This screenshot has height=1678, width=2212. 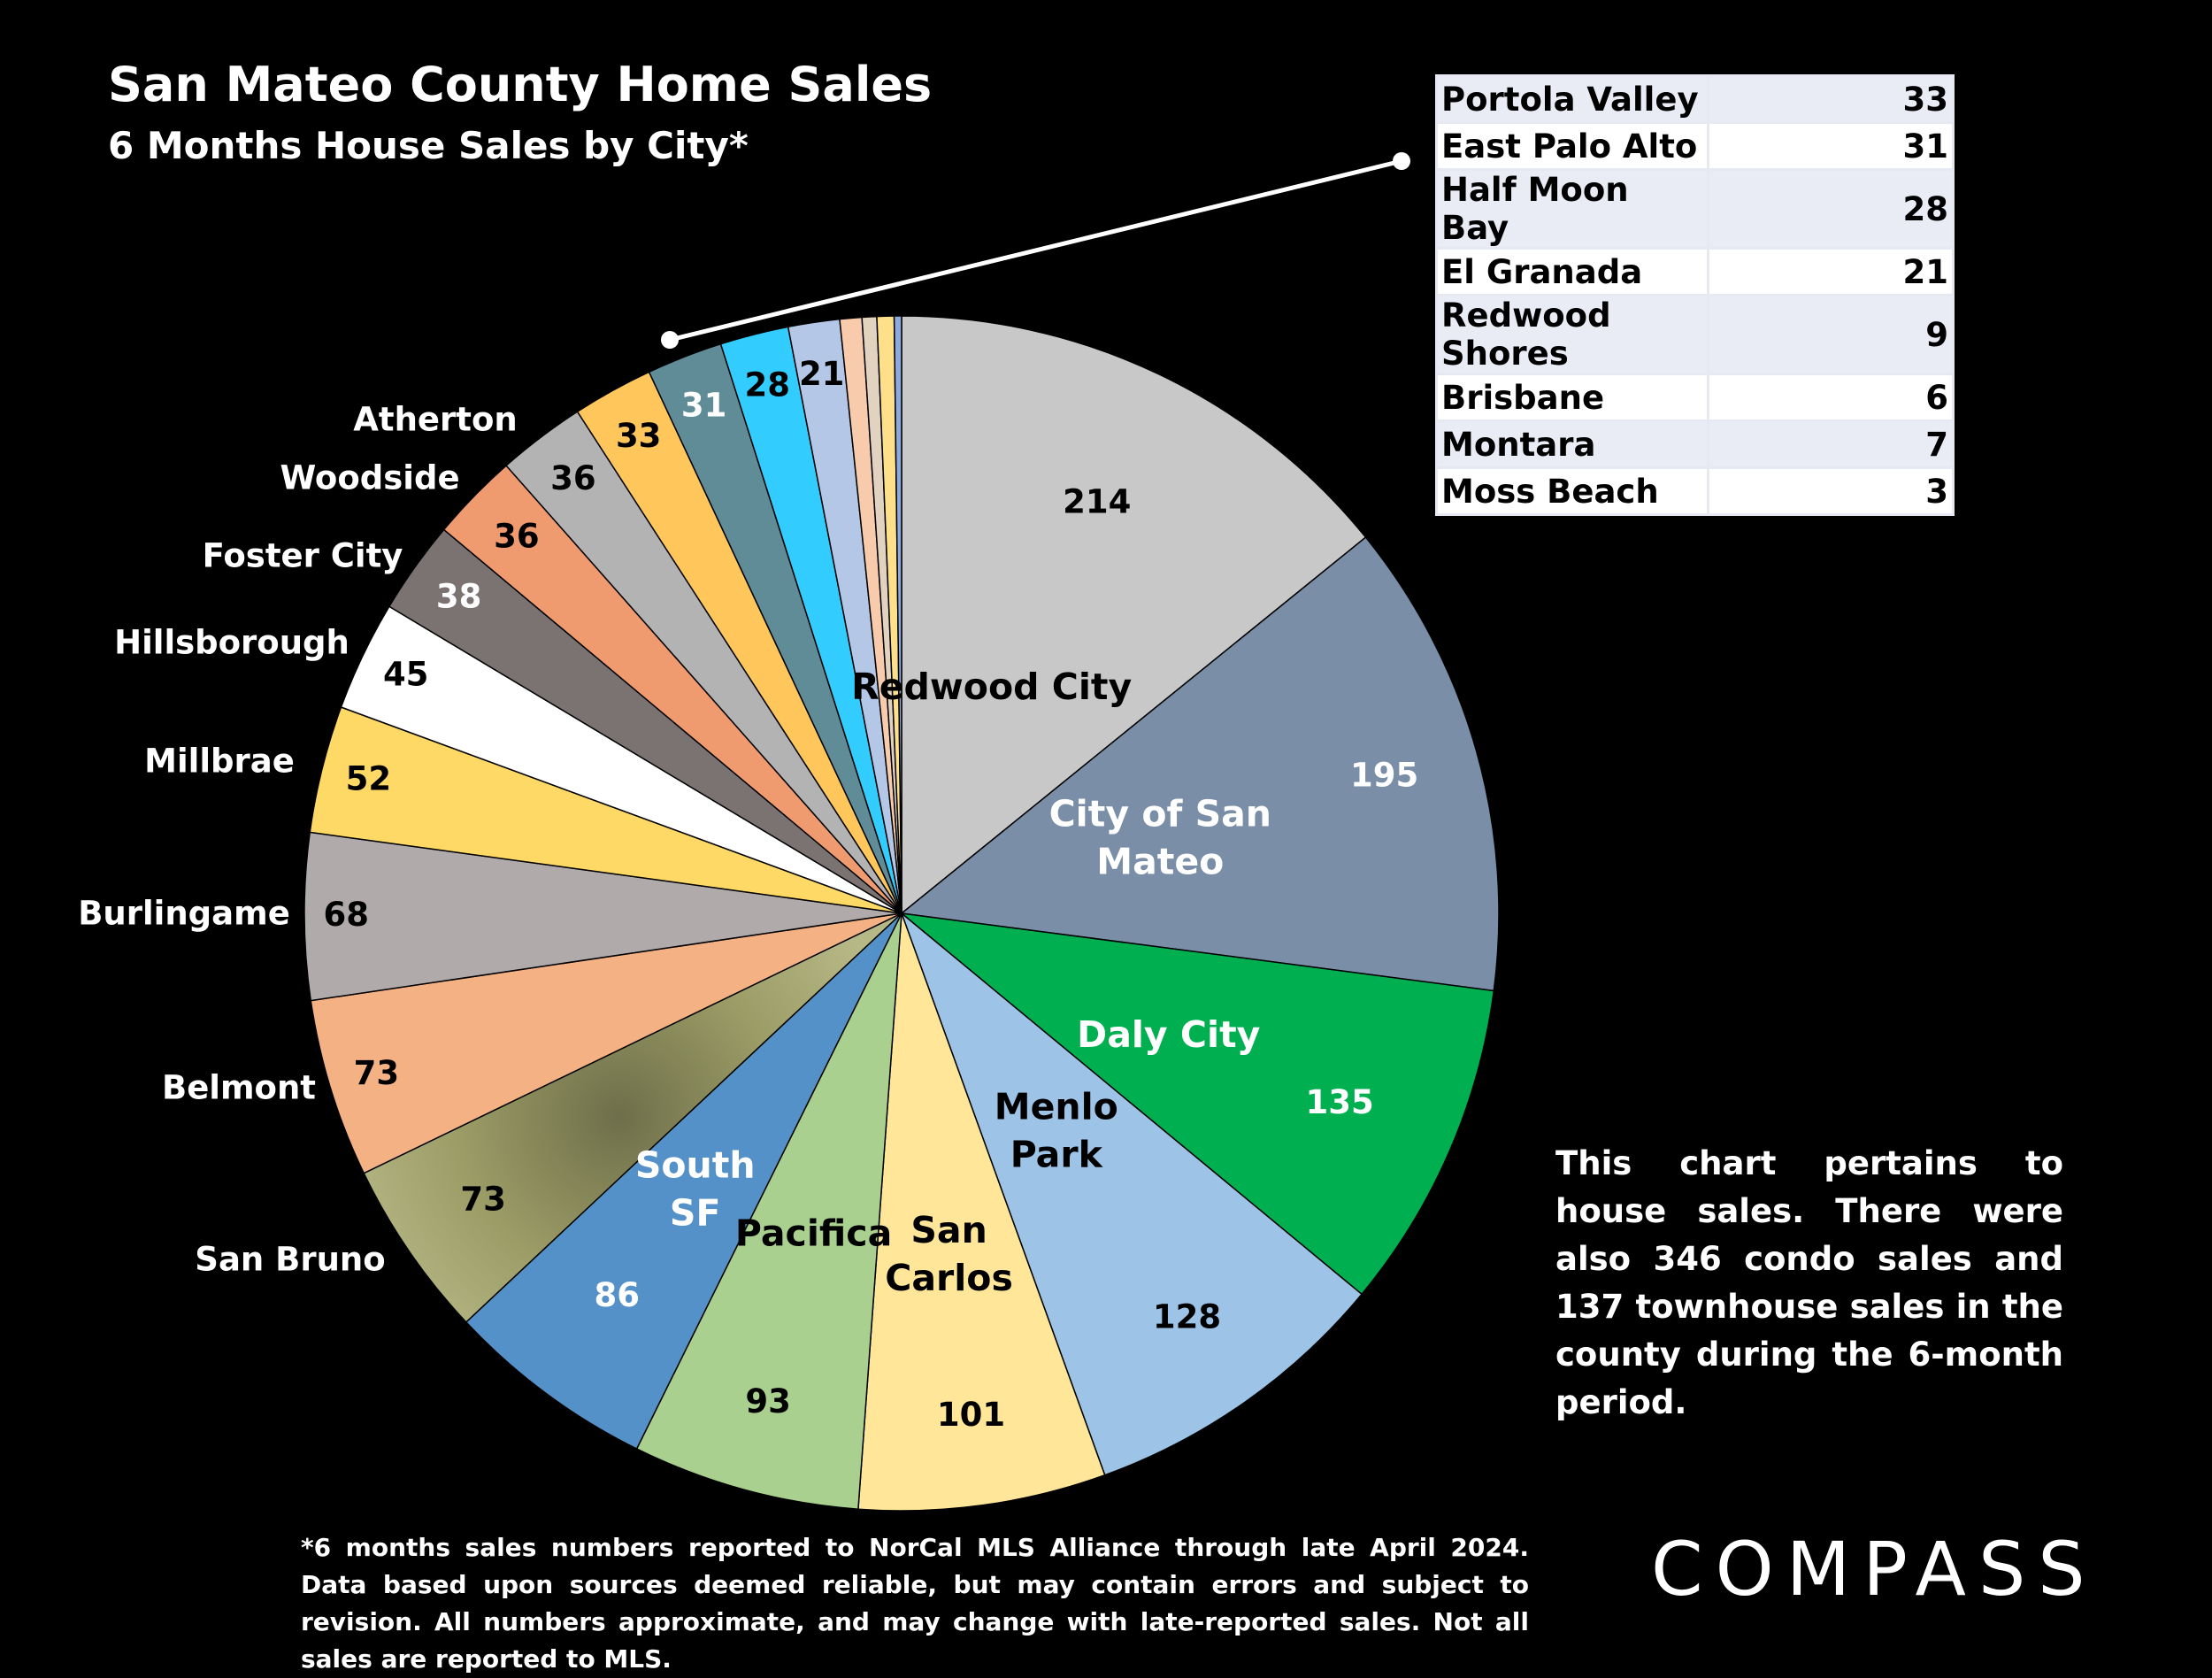 What do you see at coordinates (1339, 1102) in the screenshot?
I see `value-label: 135` at bounding box center [1339, 1102].